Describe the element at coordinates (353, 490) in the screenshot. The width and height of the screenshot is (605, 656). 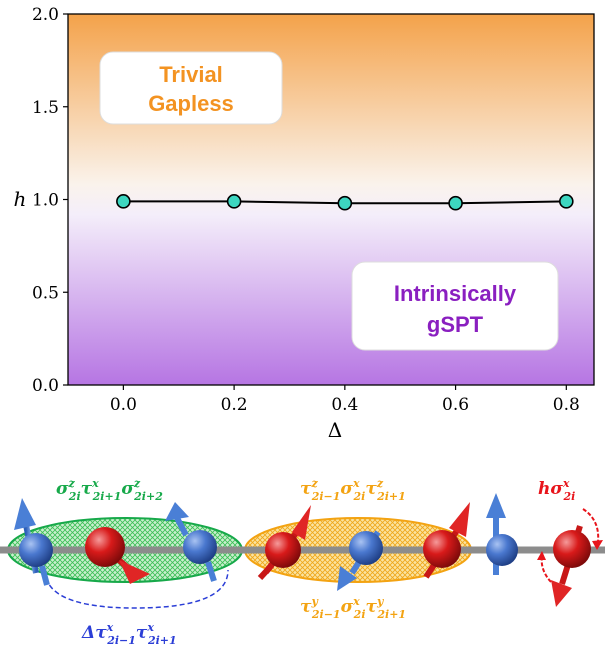
I see `orange-top-formula: τz 2i−1σx 2iτz 2i+1` at that location.